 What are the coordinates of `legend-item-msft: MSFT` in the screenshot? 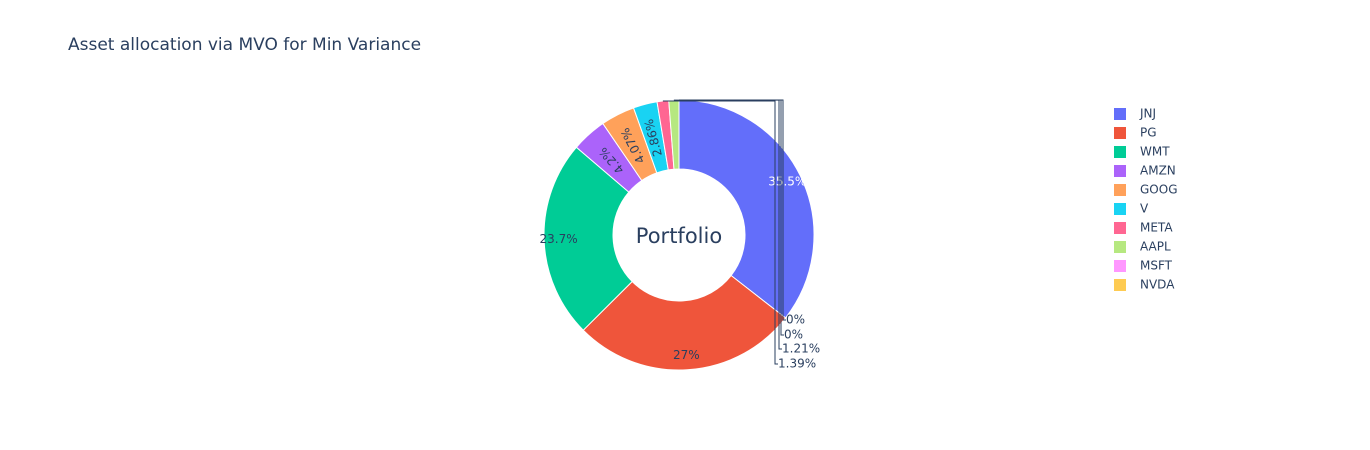 It's located at (1143, 266).